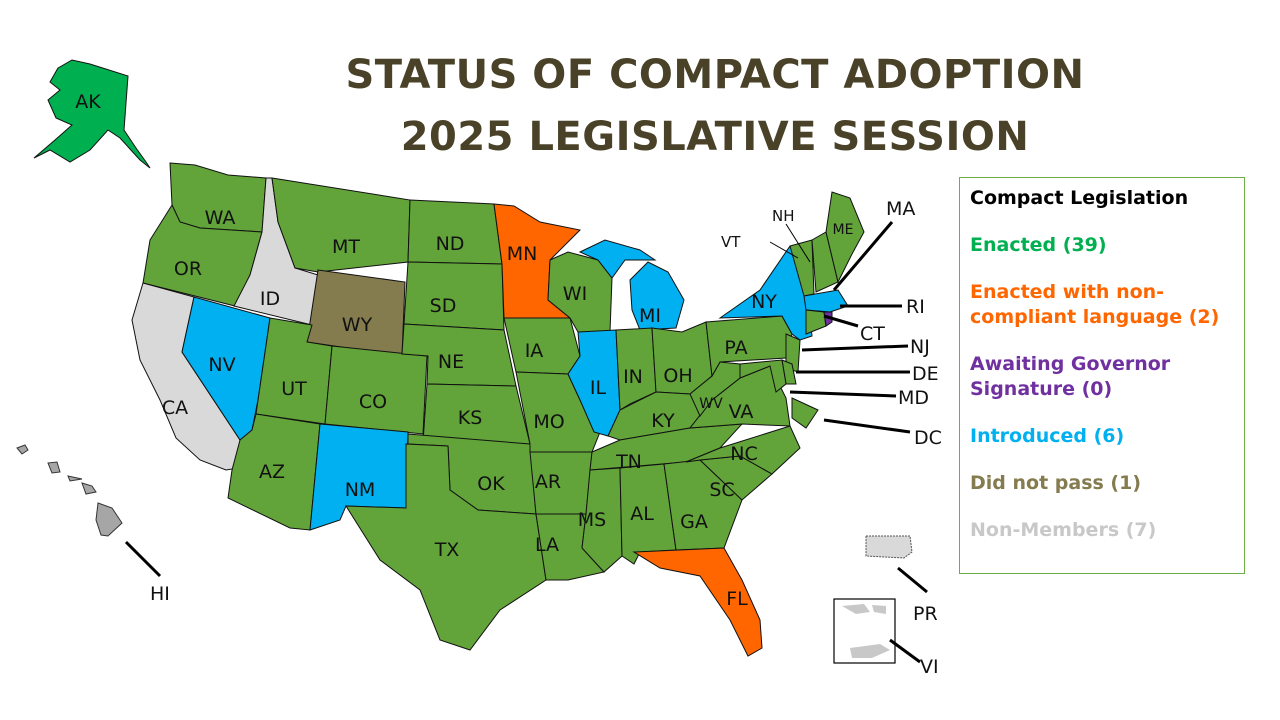 The width and height of the screenshot is (1280, 720). I want to click on svg-text: CT, so click(872, 334).